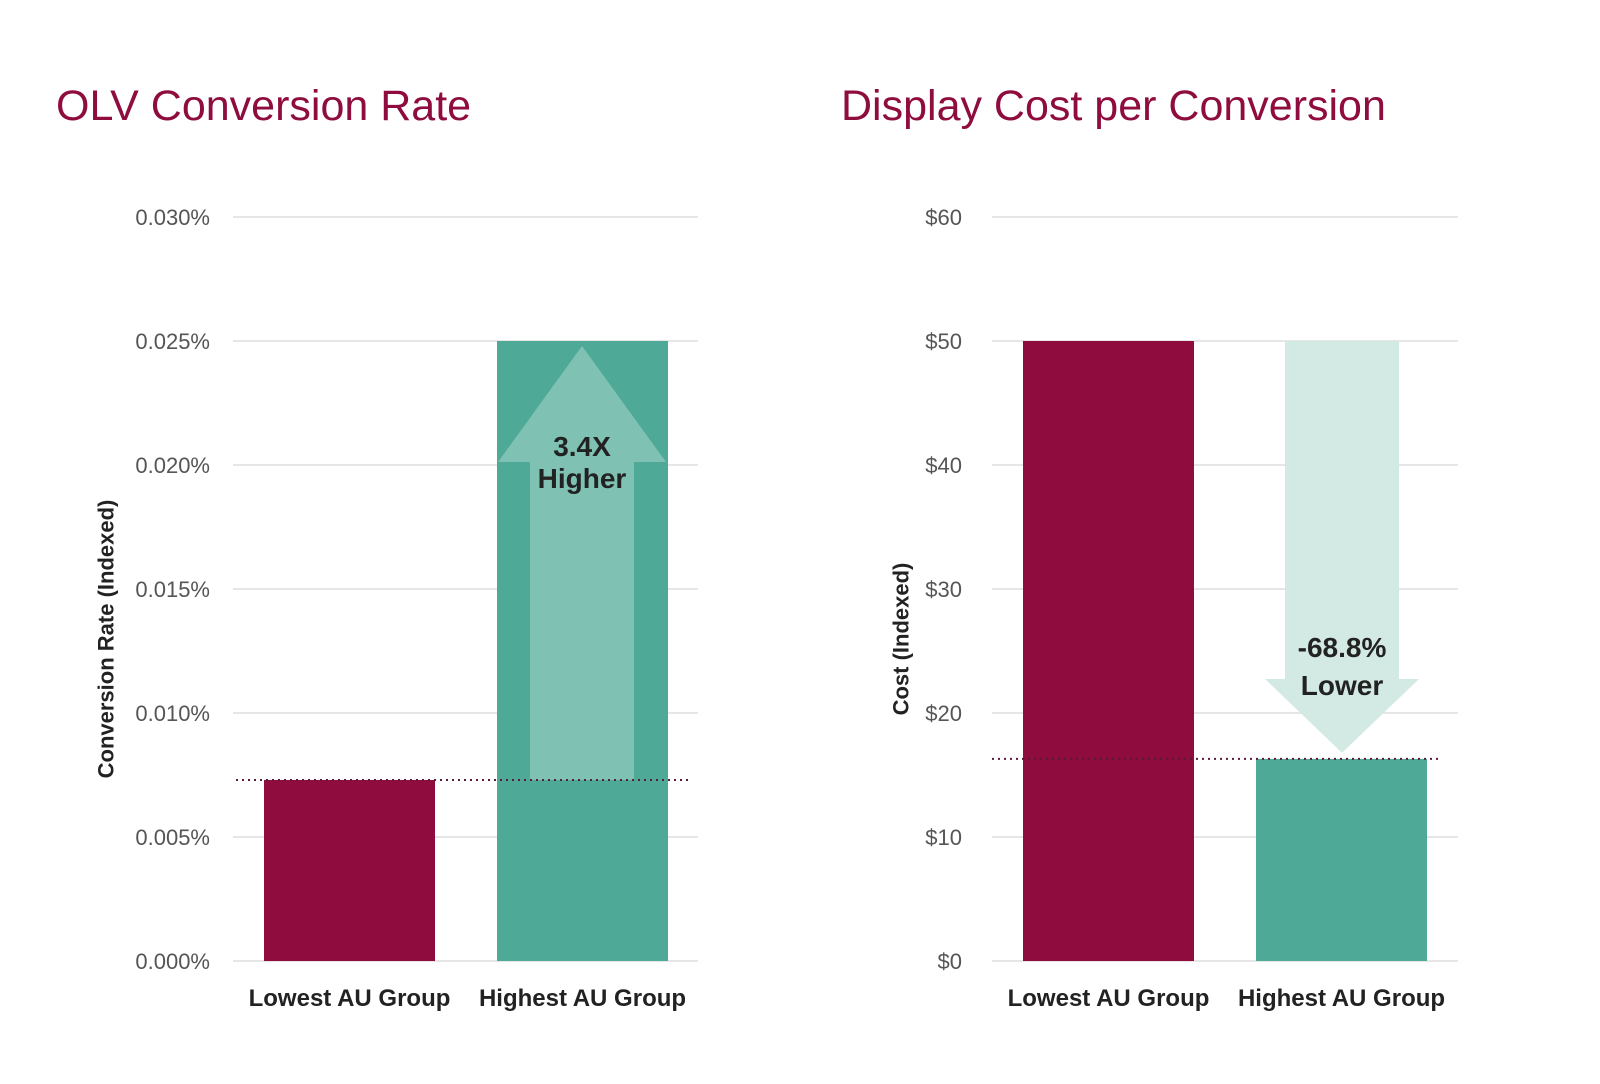 This screenshot has height=1084, width=1600. What do you see at coordinates (1342, 647) in the screenshot?
I see `annotation-value: -68.8%` at bounding box center [1342, 647].